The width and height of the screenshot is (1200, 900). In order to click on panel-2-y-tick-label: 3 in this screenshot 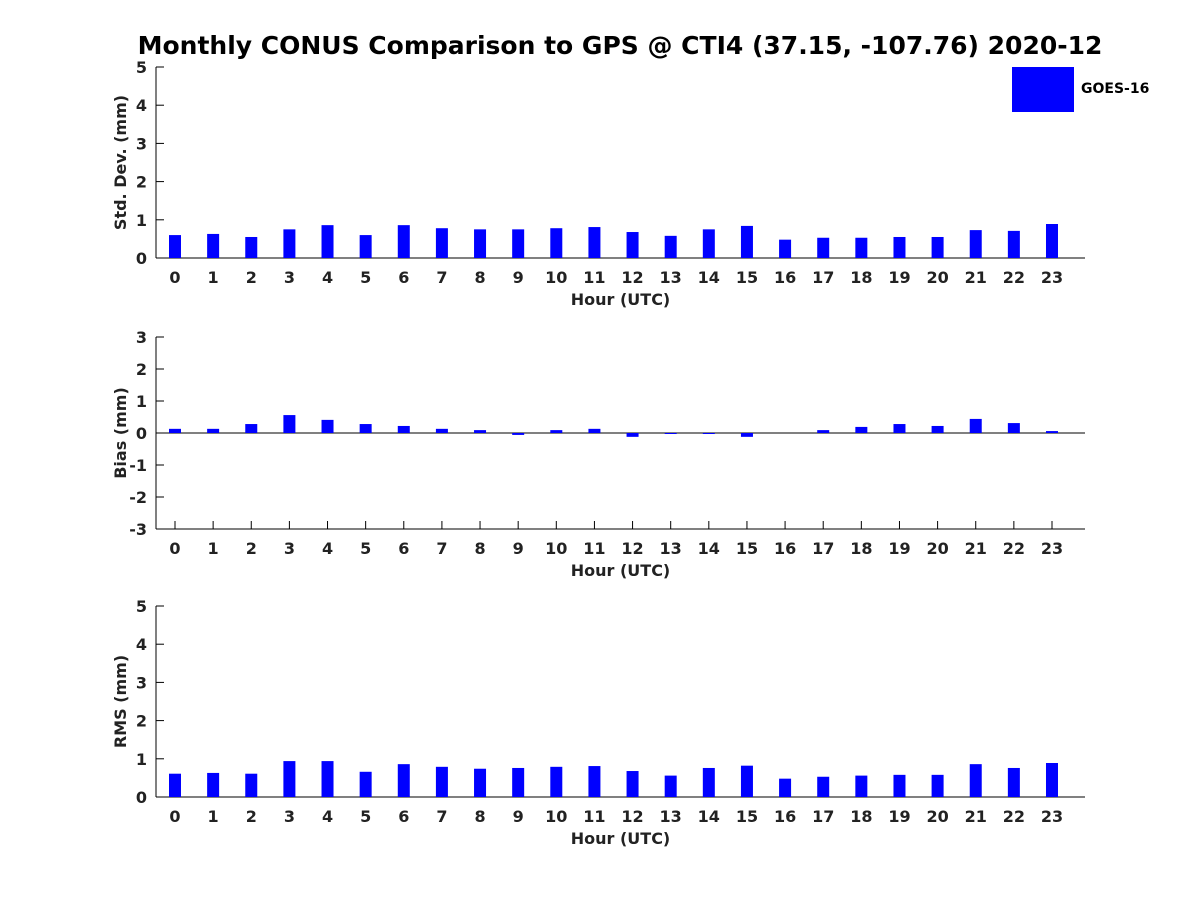, I will do `click(141, 337)`.